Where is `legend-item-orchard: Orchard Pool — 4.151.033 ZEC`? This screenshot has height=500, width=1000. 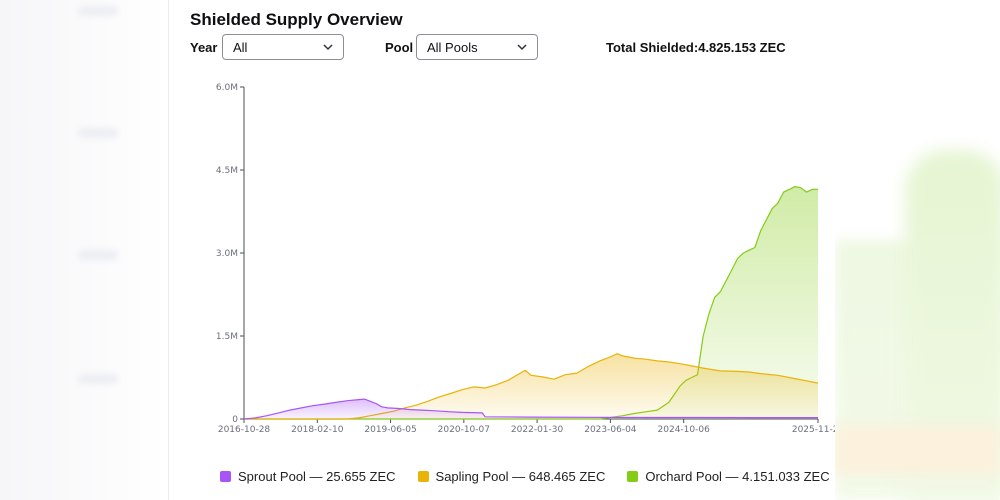 legend-item-orchard: Orchard Pool — 4.151.033 ZEC is located at coordinates (728, 476).